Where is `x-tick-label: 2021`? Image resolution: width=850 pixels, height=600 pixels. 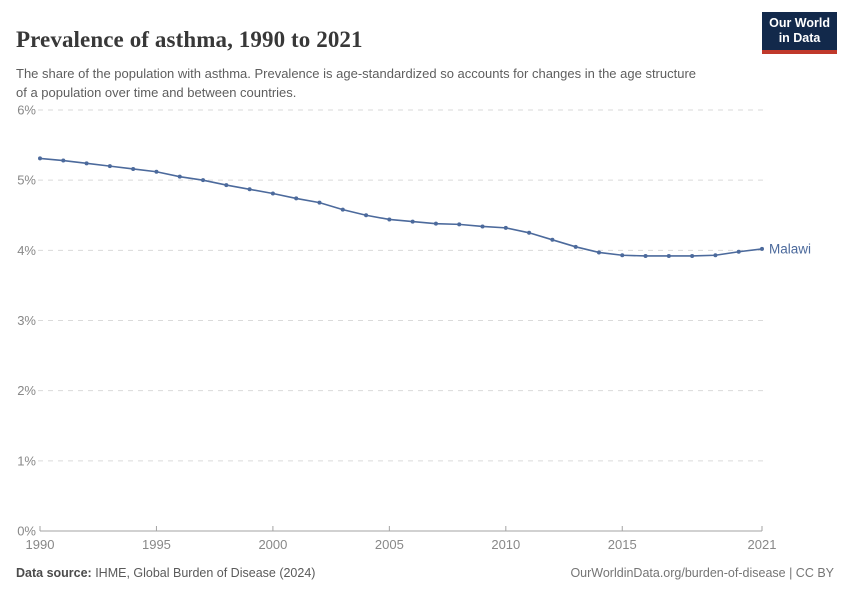 x-tick-label: 2021 is located at coordinates (762, 544).